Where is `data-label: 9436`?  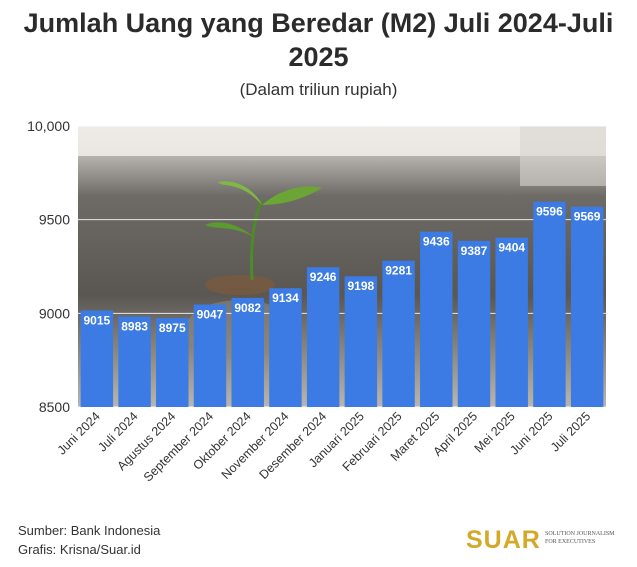 data-label: 9436 is located at coordinates (436, 242).